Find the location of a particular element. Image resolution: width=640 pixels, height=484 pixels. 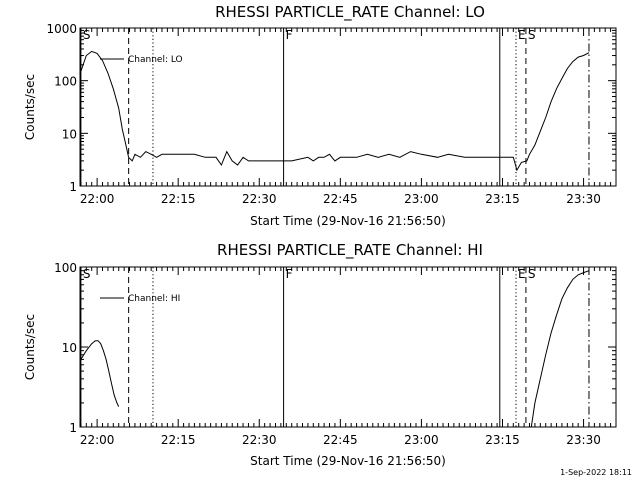

chart-title: RHESSI PARTICLE_RATE Channel: HI is located at coordinates (350, 250).